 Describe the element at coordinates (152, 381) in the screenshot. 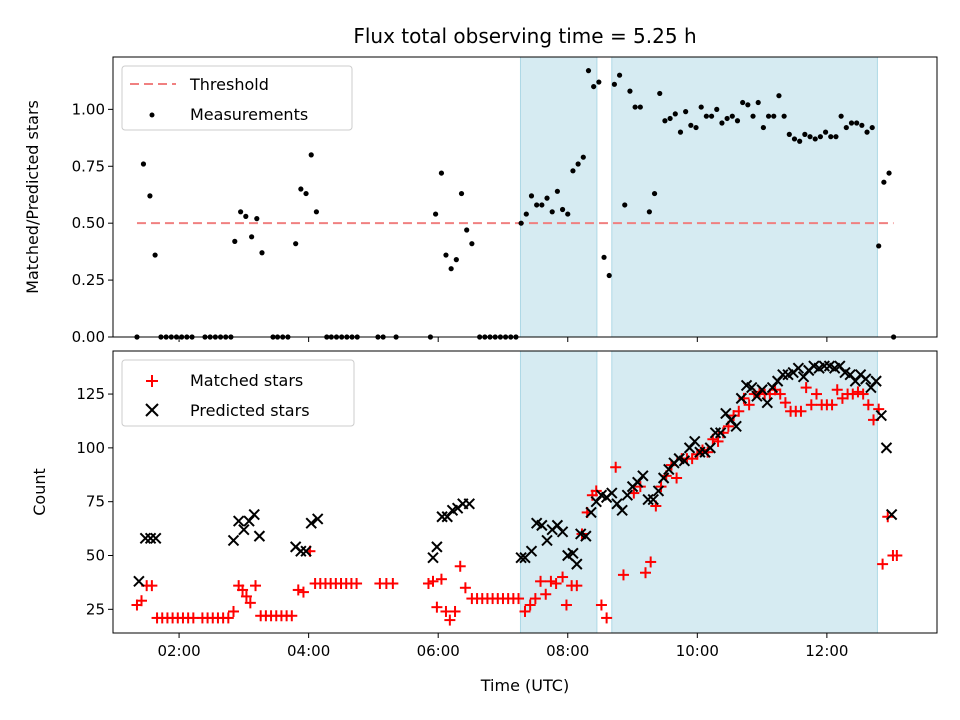

I see `legend-matched-swatch` at that location.